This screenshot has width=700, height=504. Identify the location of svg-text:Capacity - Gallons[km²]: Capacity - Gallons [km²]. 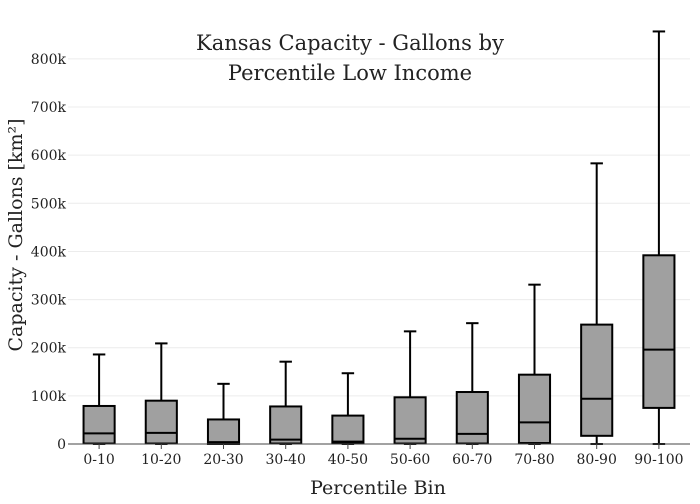
(16, 234).